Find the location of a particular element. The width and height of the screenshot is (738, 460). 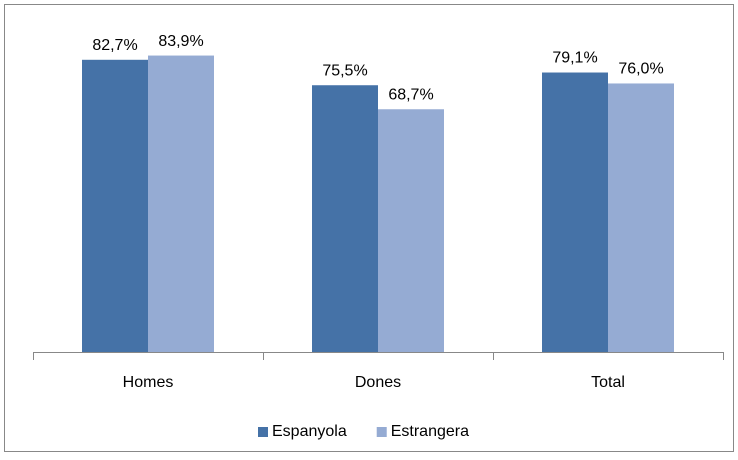

legend-label: Estrangera is located at coordinates (430, 431).